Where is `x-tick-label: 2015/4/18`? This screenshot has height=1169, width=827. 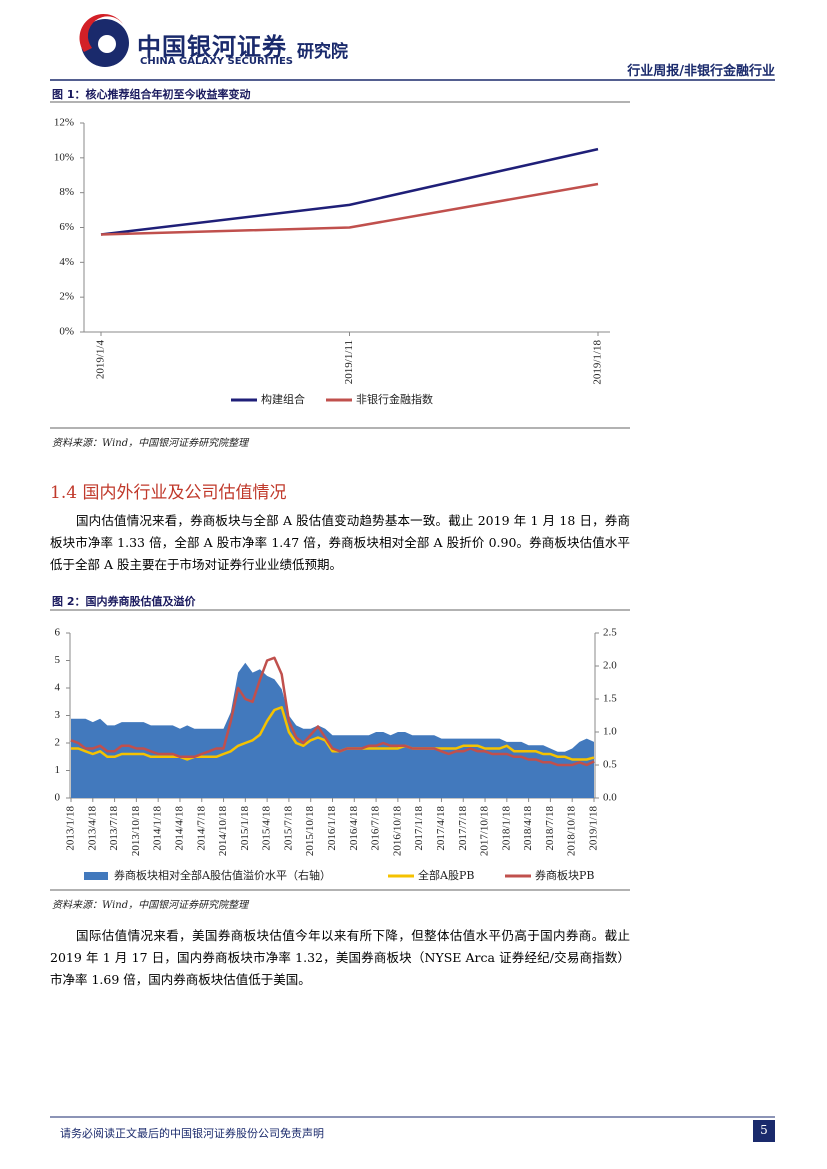
x-tick-label: 2015/4/18 is located at coordinates (267, 828).